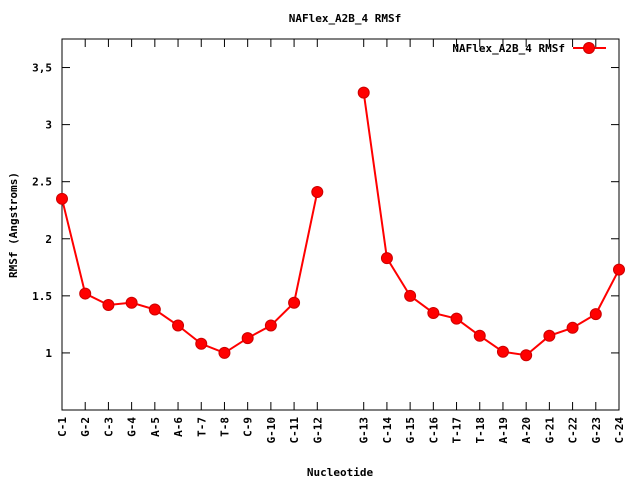  I want to click on x-tick-label: G-23, so click(596, 430).